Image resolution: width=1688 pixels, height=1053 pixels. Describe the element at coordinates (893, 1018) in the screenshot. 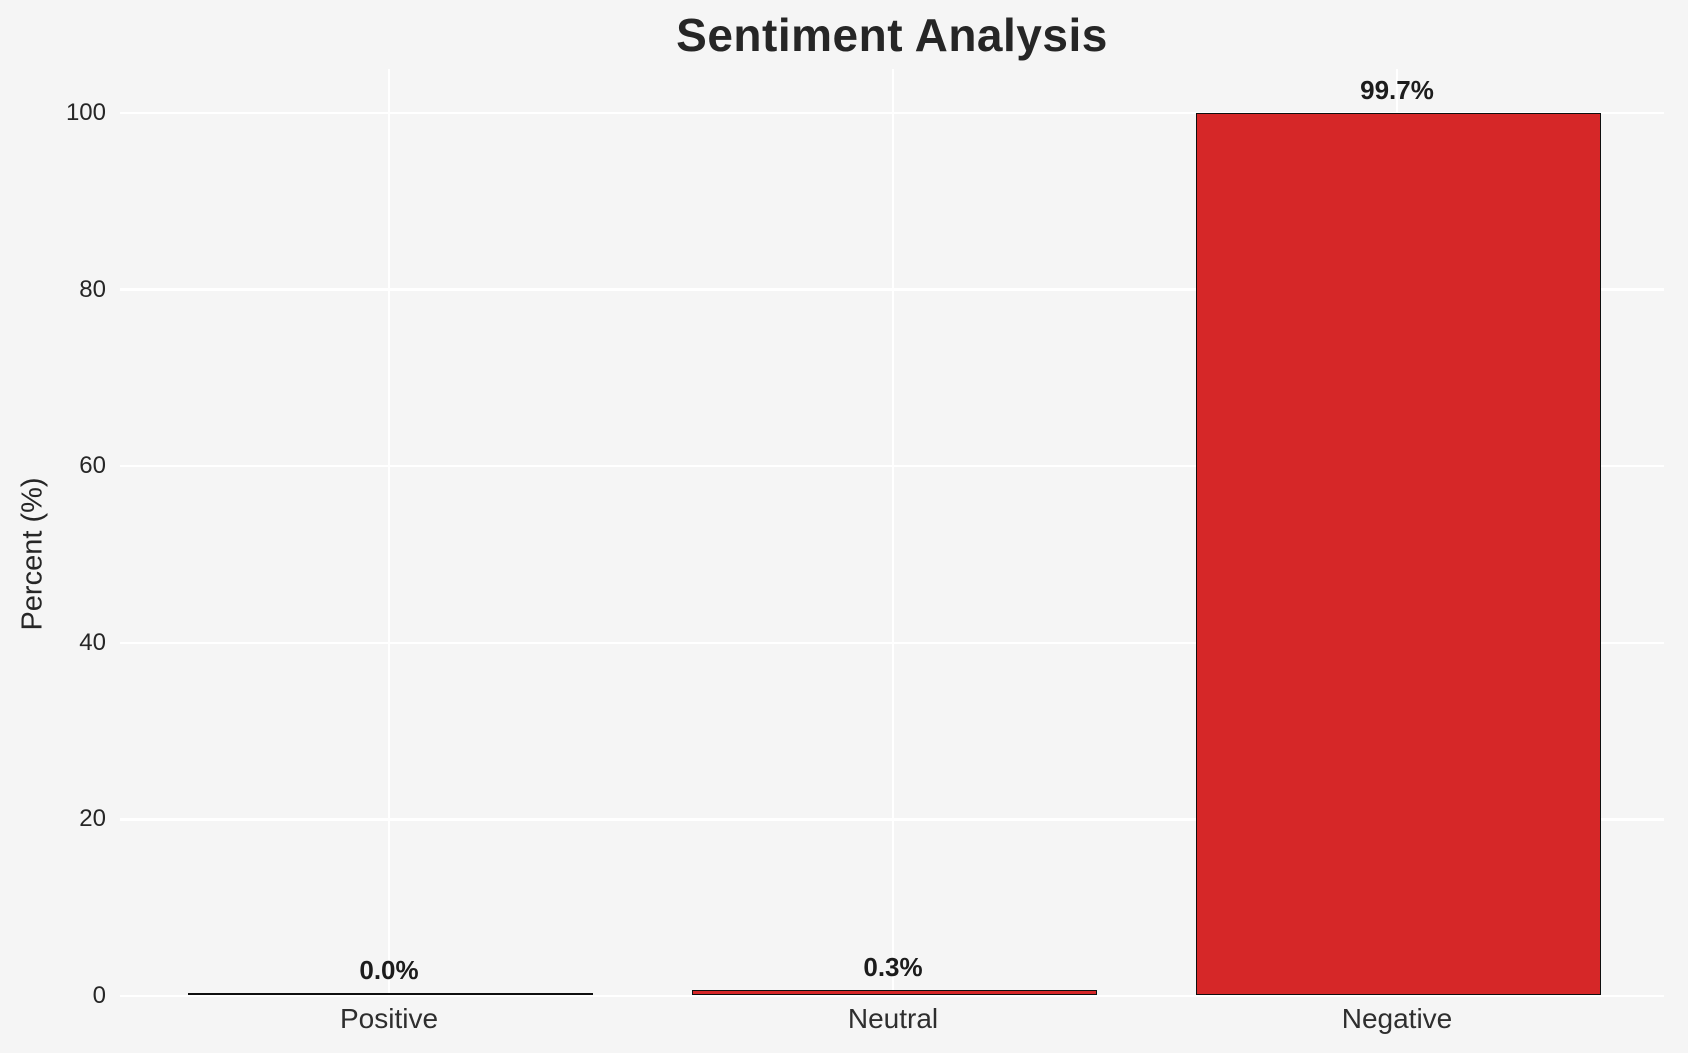

I see `x-tick-label: Neutral` at that location.